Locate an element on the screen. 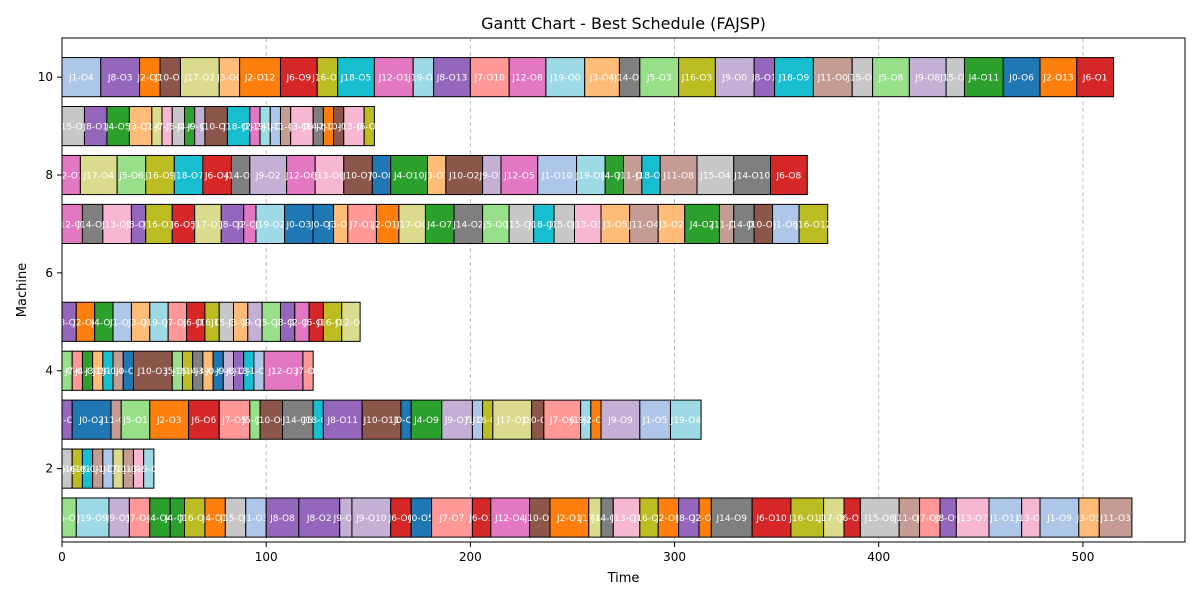 This screenshot has width=1200, height=604. task-bar-m1: J8-O9 is located at coordinates (948, 517).